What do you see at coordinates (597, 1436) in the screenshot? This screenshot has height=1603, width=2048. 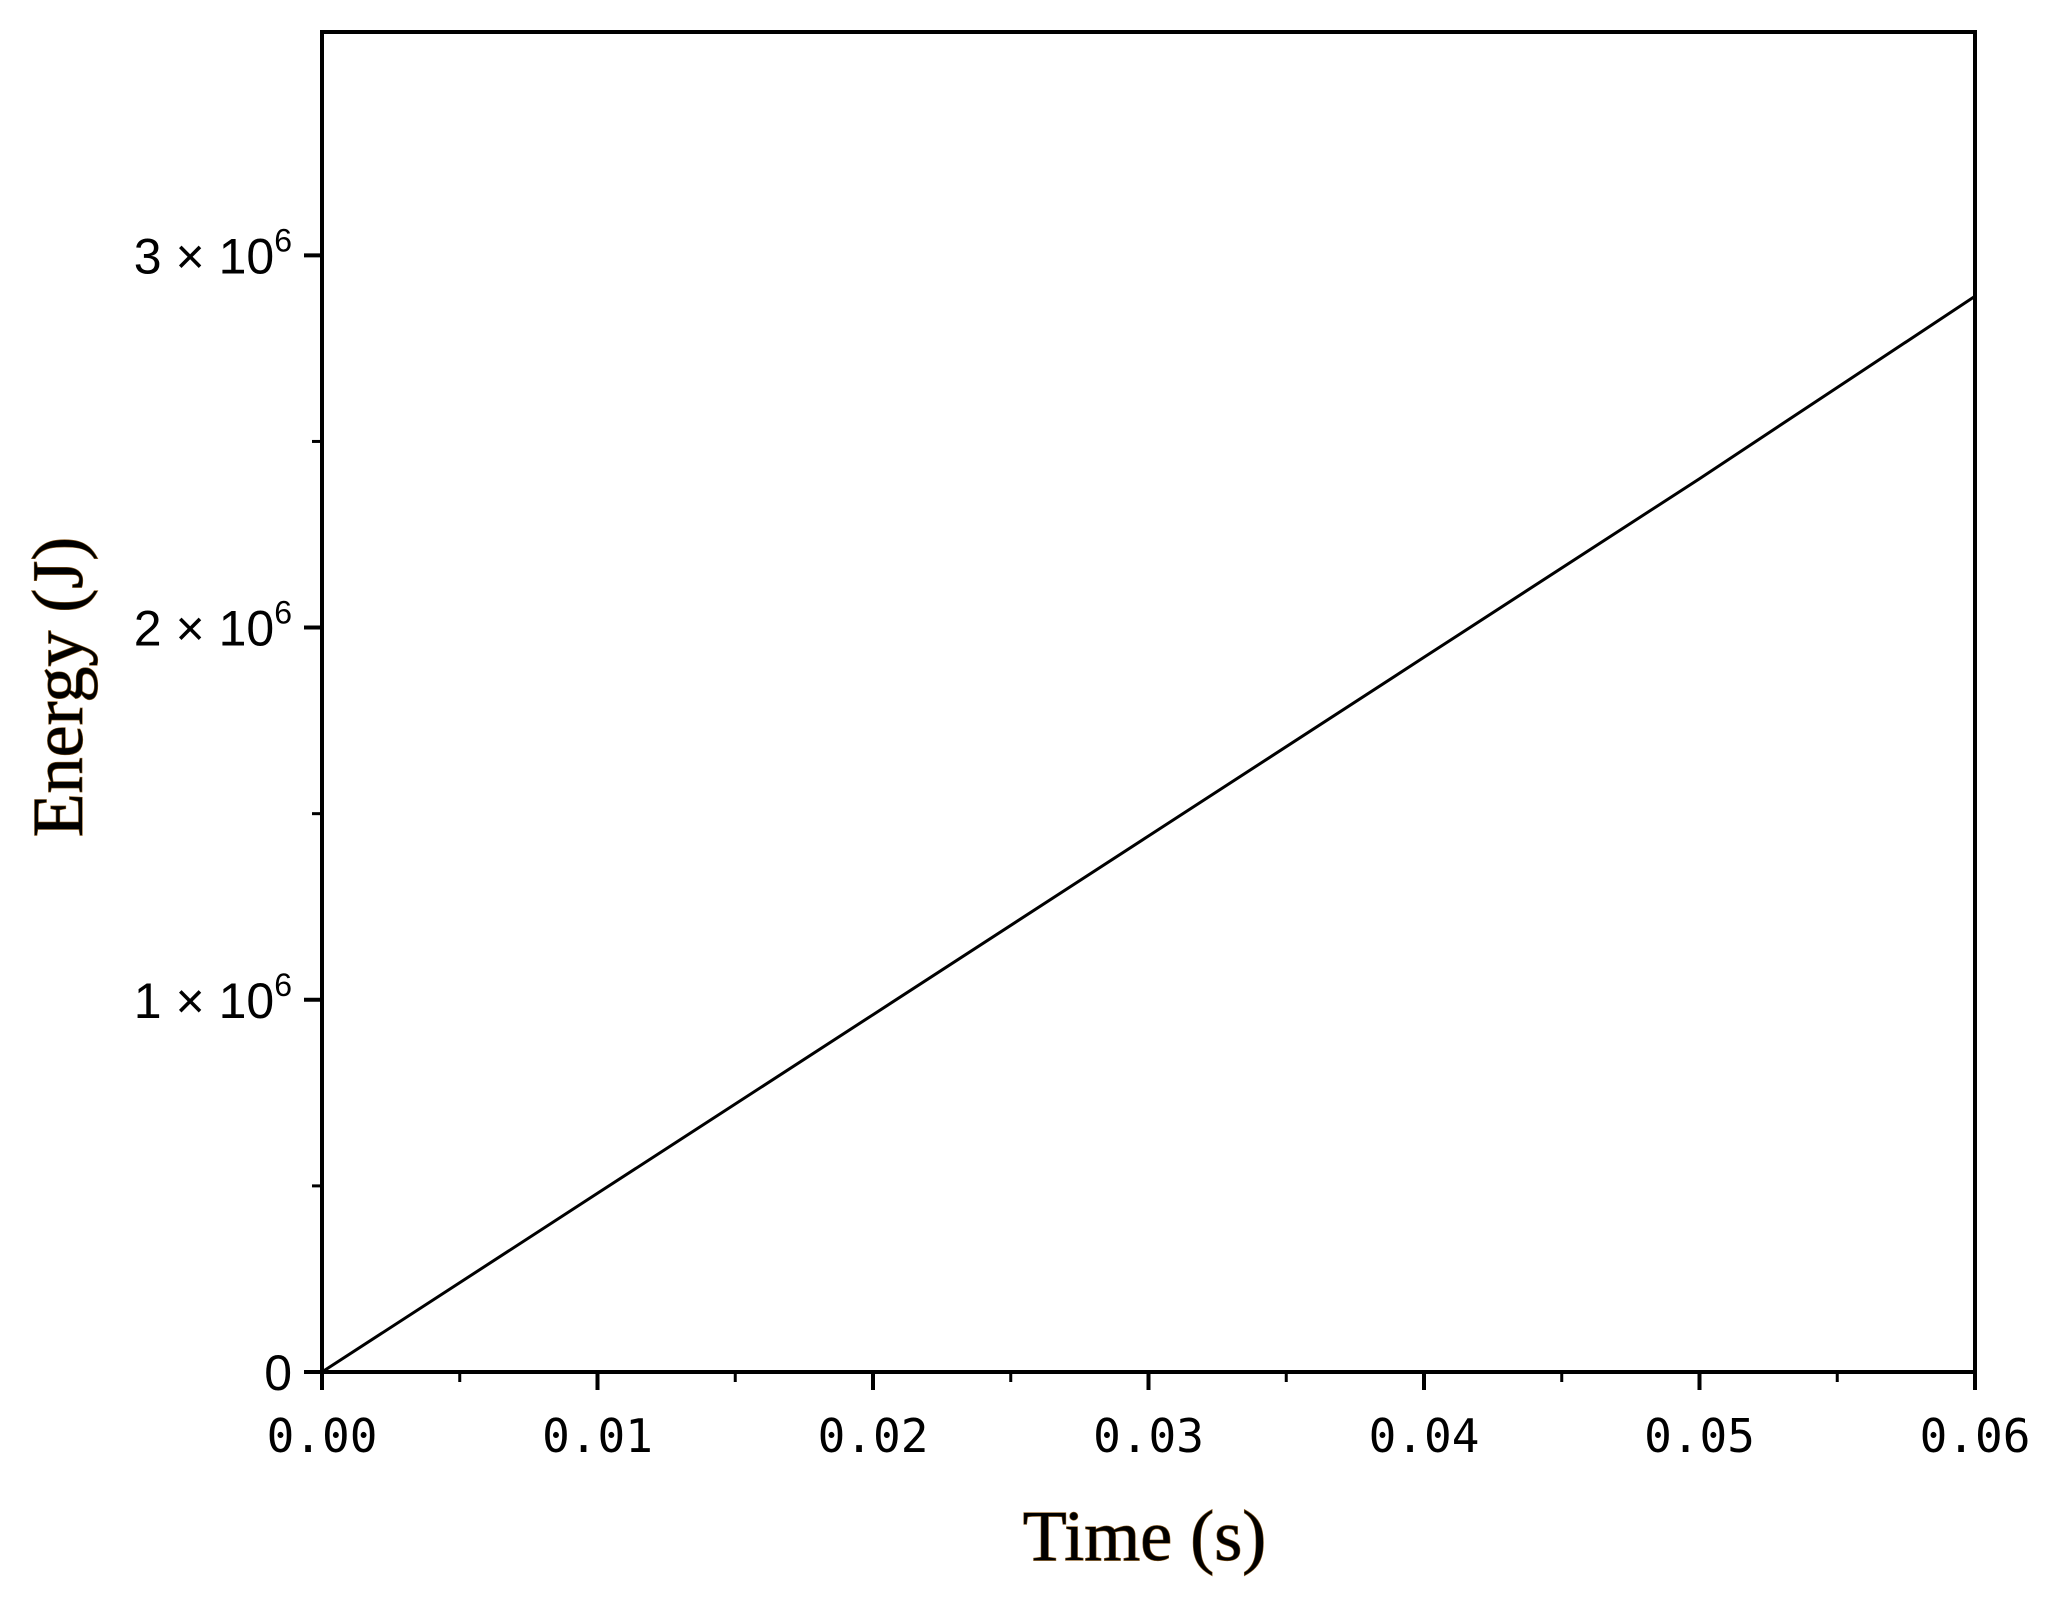 I see `x-tick-label: 0.01` at bounding box center [597, 1436].